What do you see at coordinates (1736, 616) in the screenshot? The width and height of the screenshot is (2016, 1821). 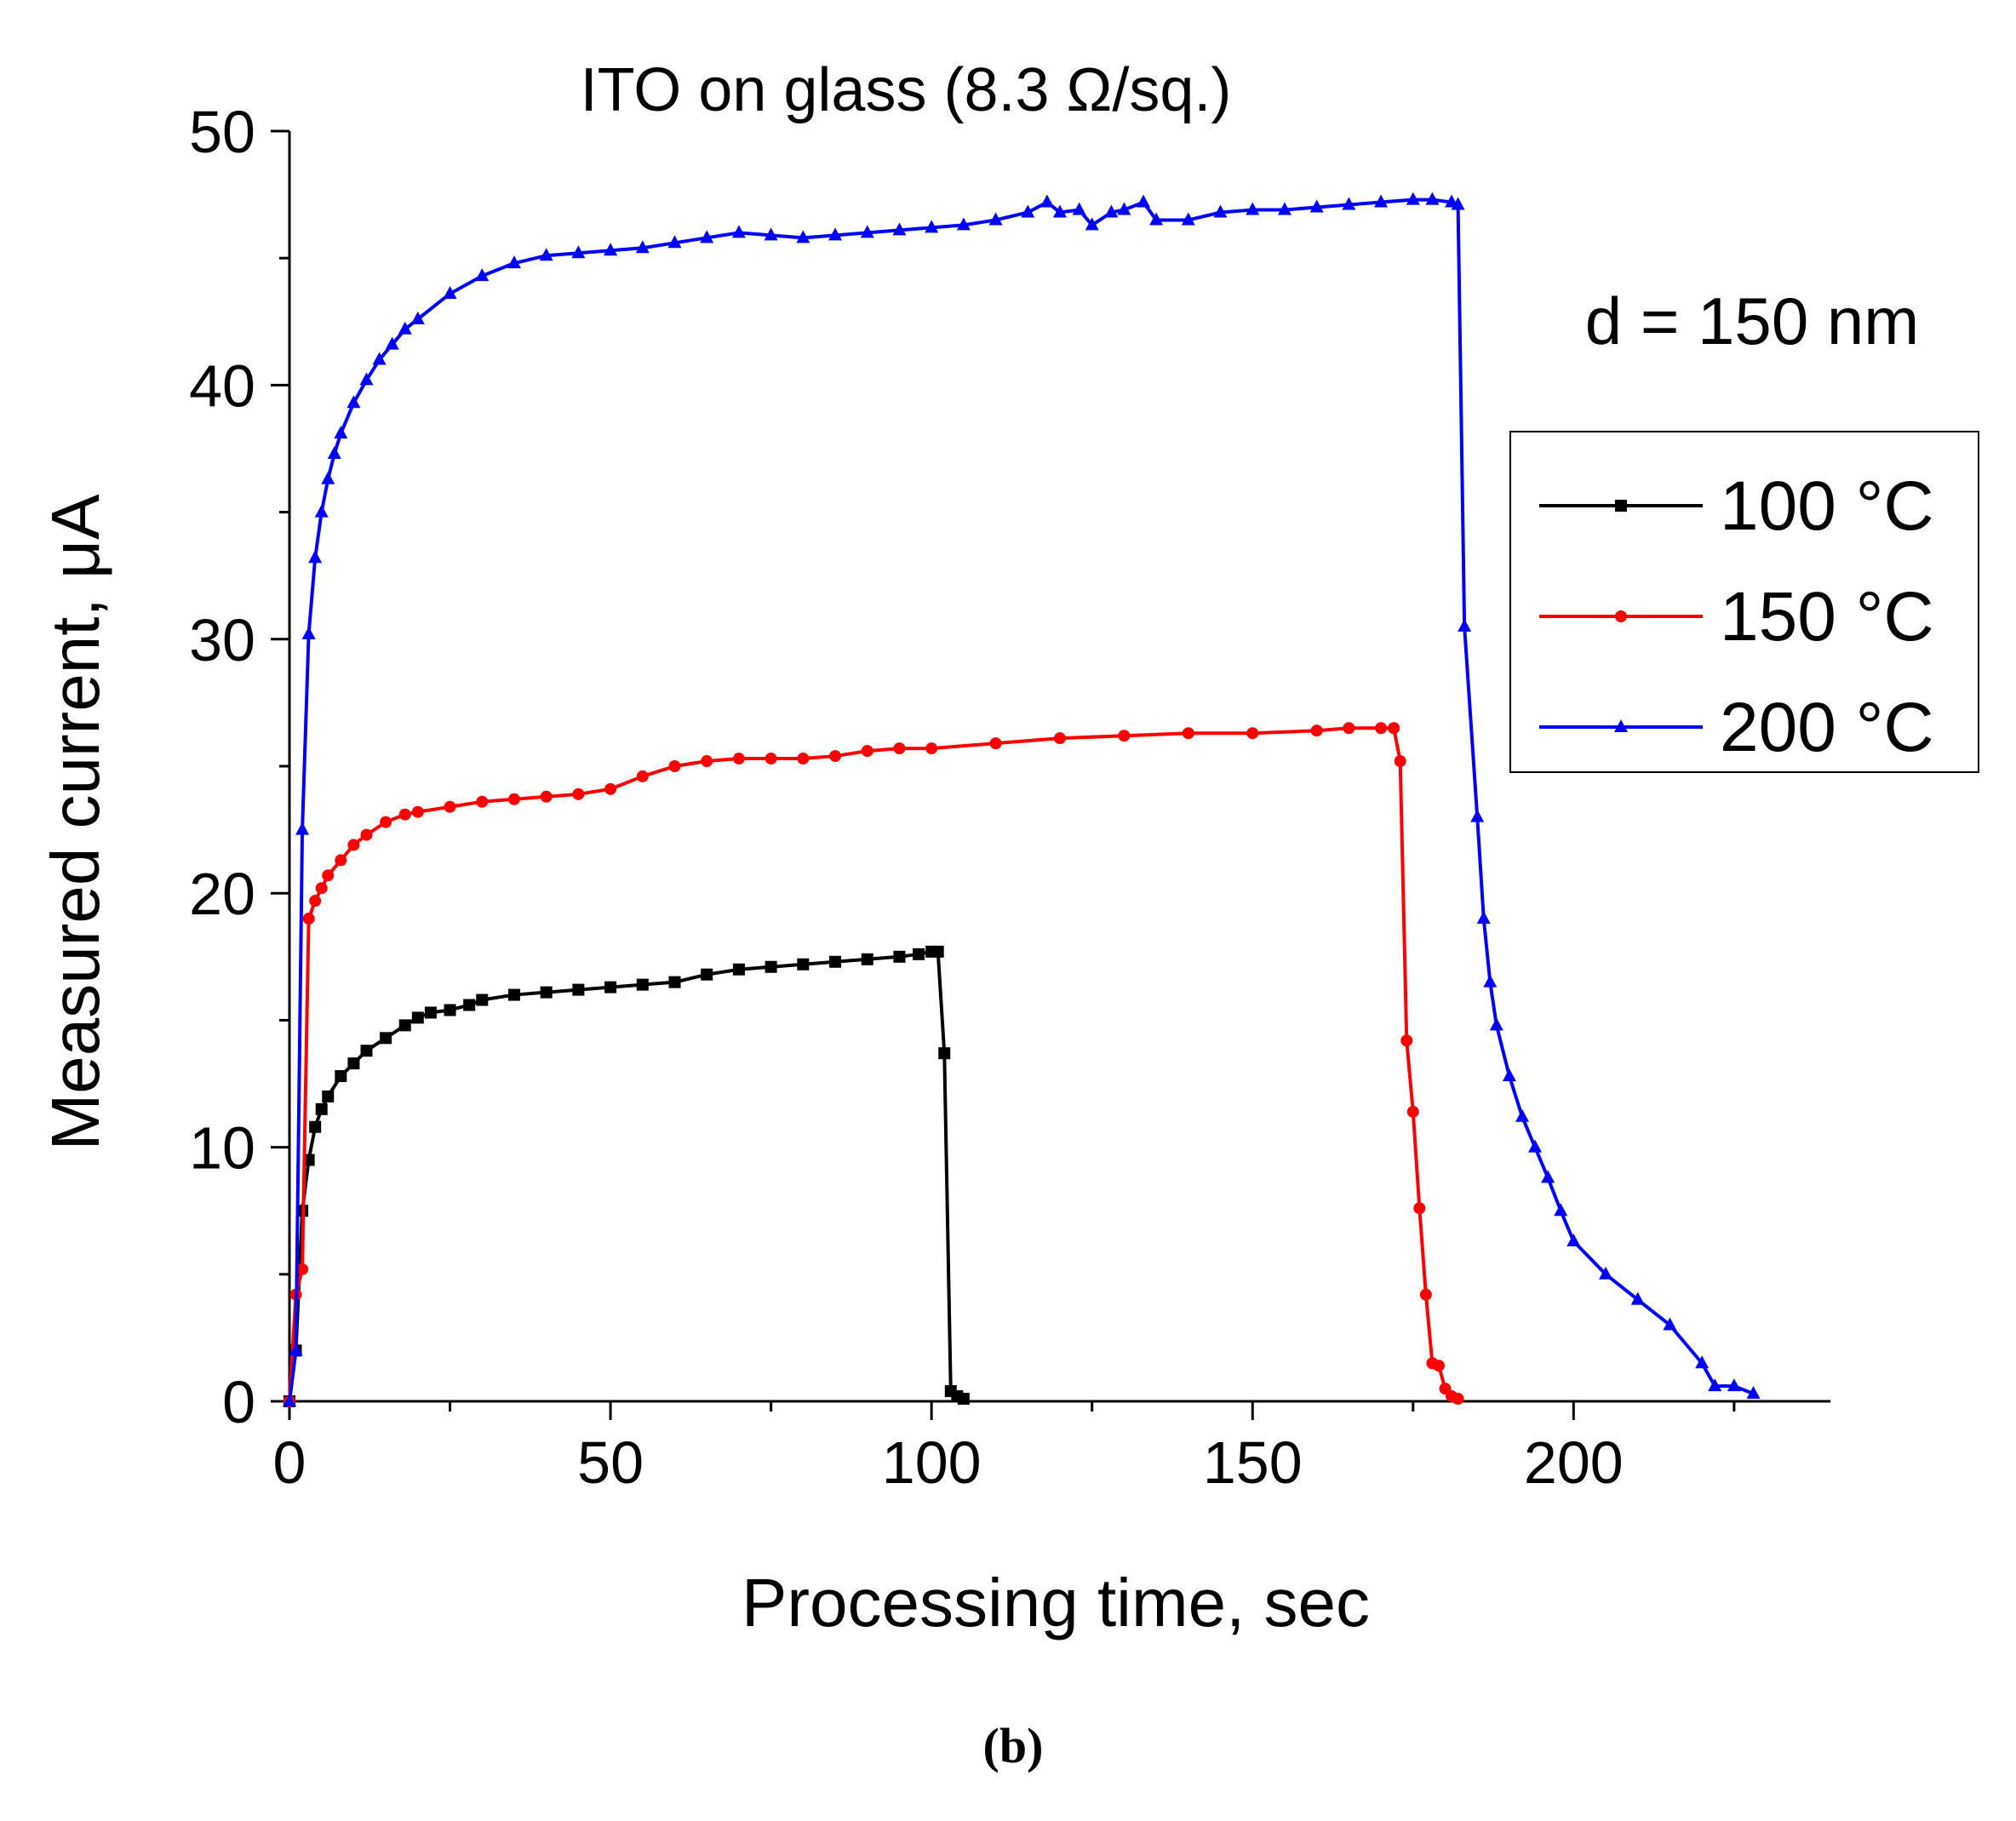 I see `legend-items: 100 °C 150 °C 200 °C` at bounding box center [1736, 616].